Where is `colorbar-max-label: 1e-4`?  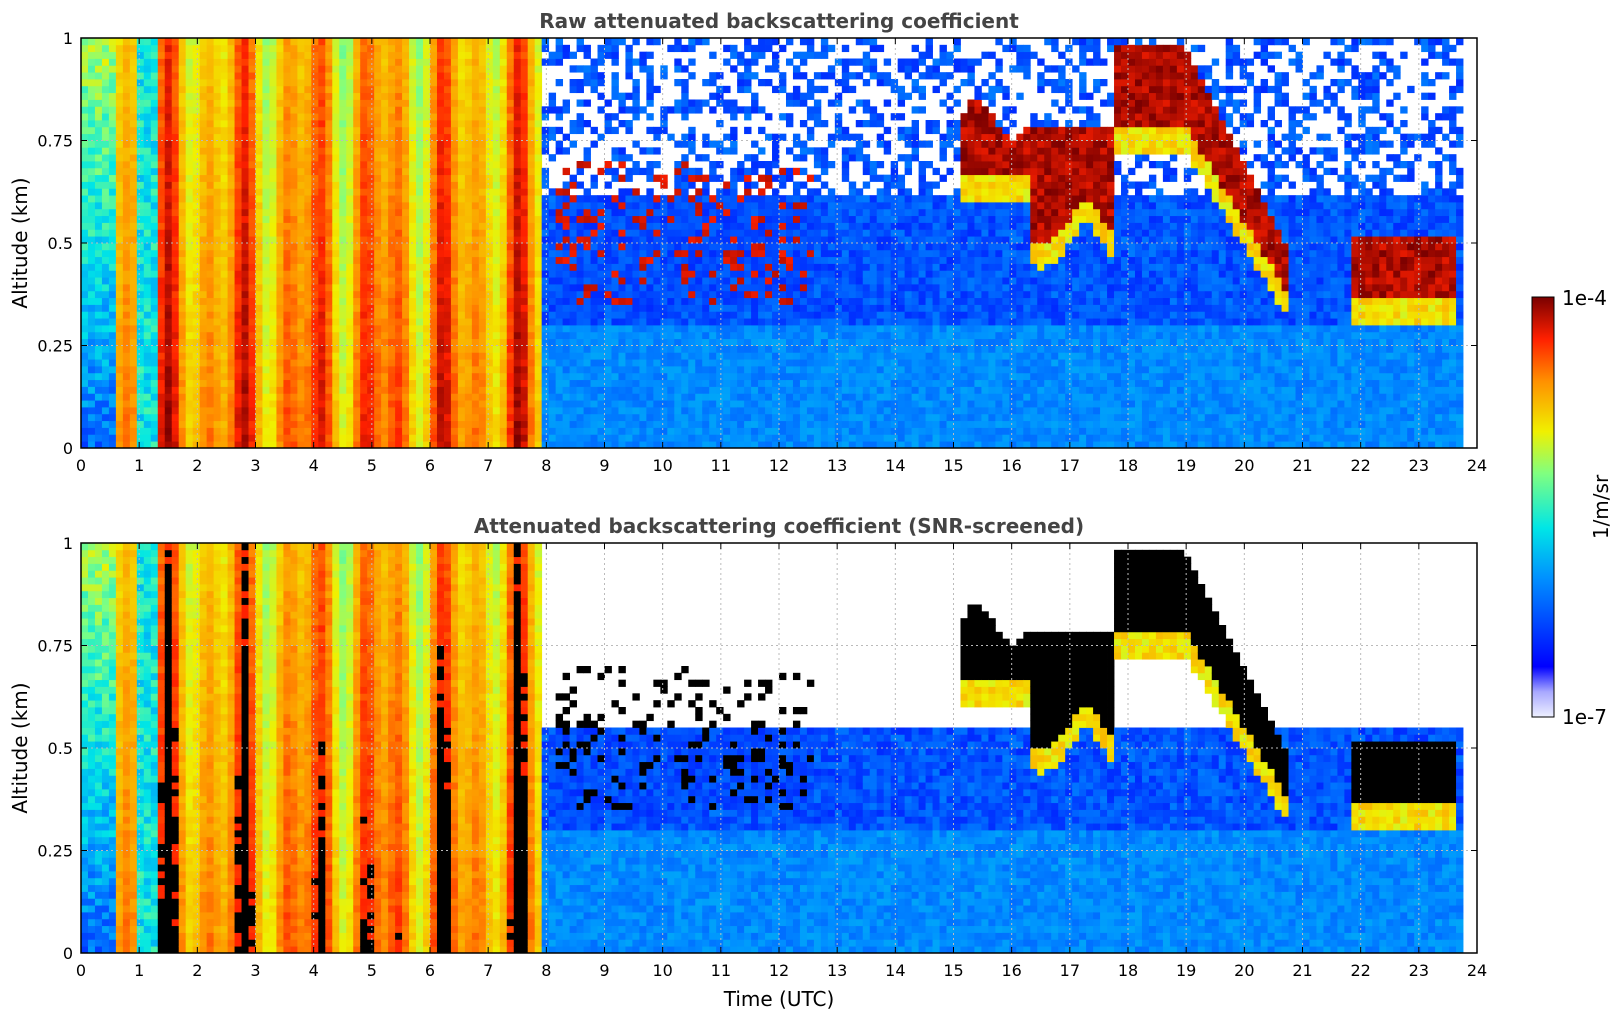
colorbar-max-label: 1e-4 is located at coordinates (1584, 298).